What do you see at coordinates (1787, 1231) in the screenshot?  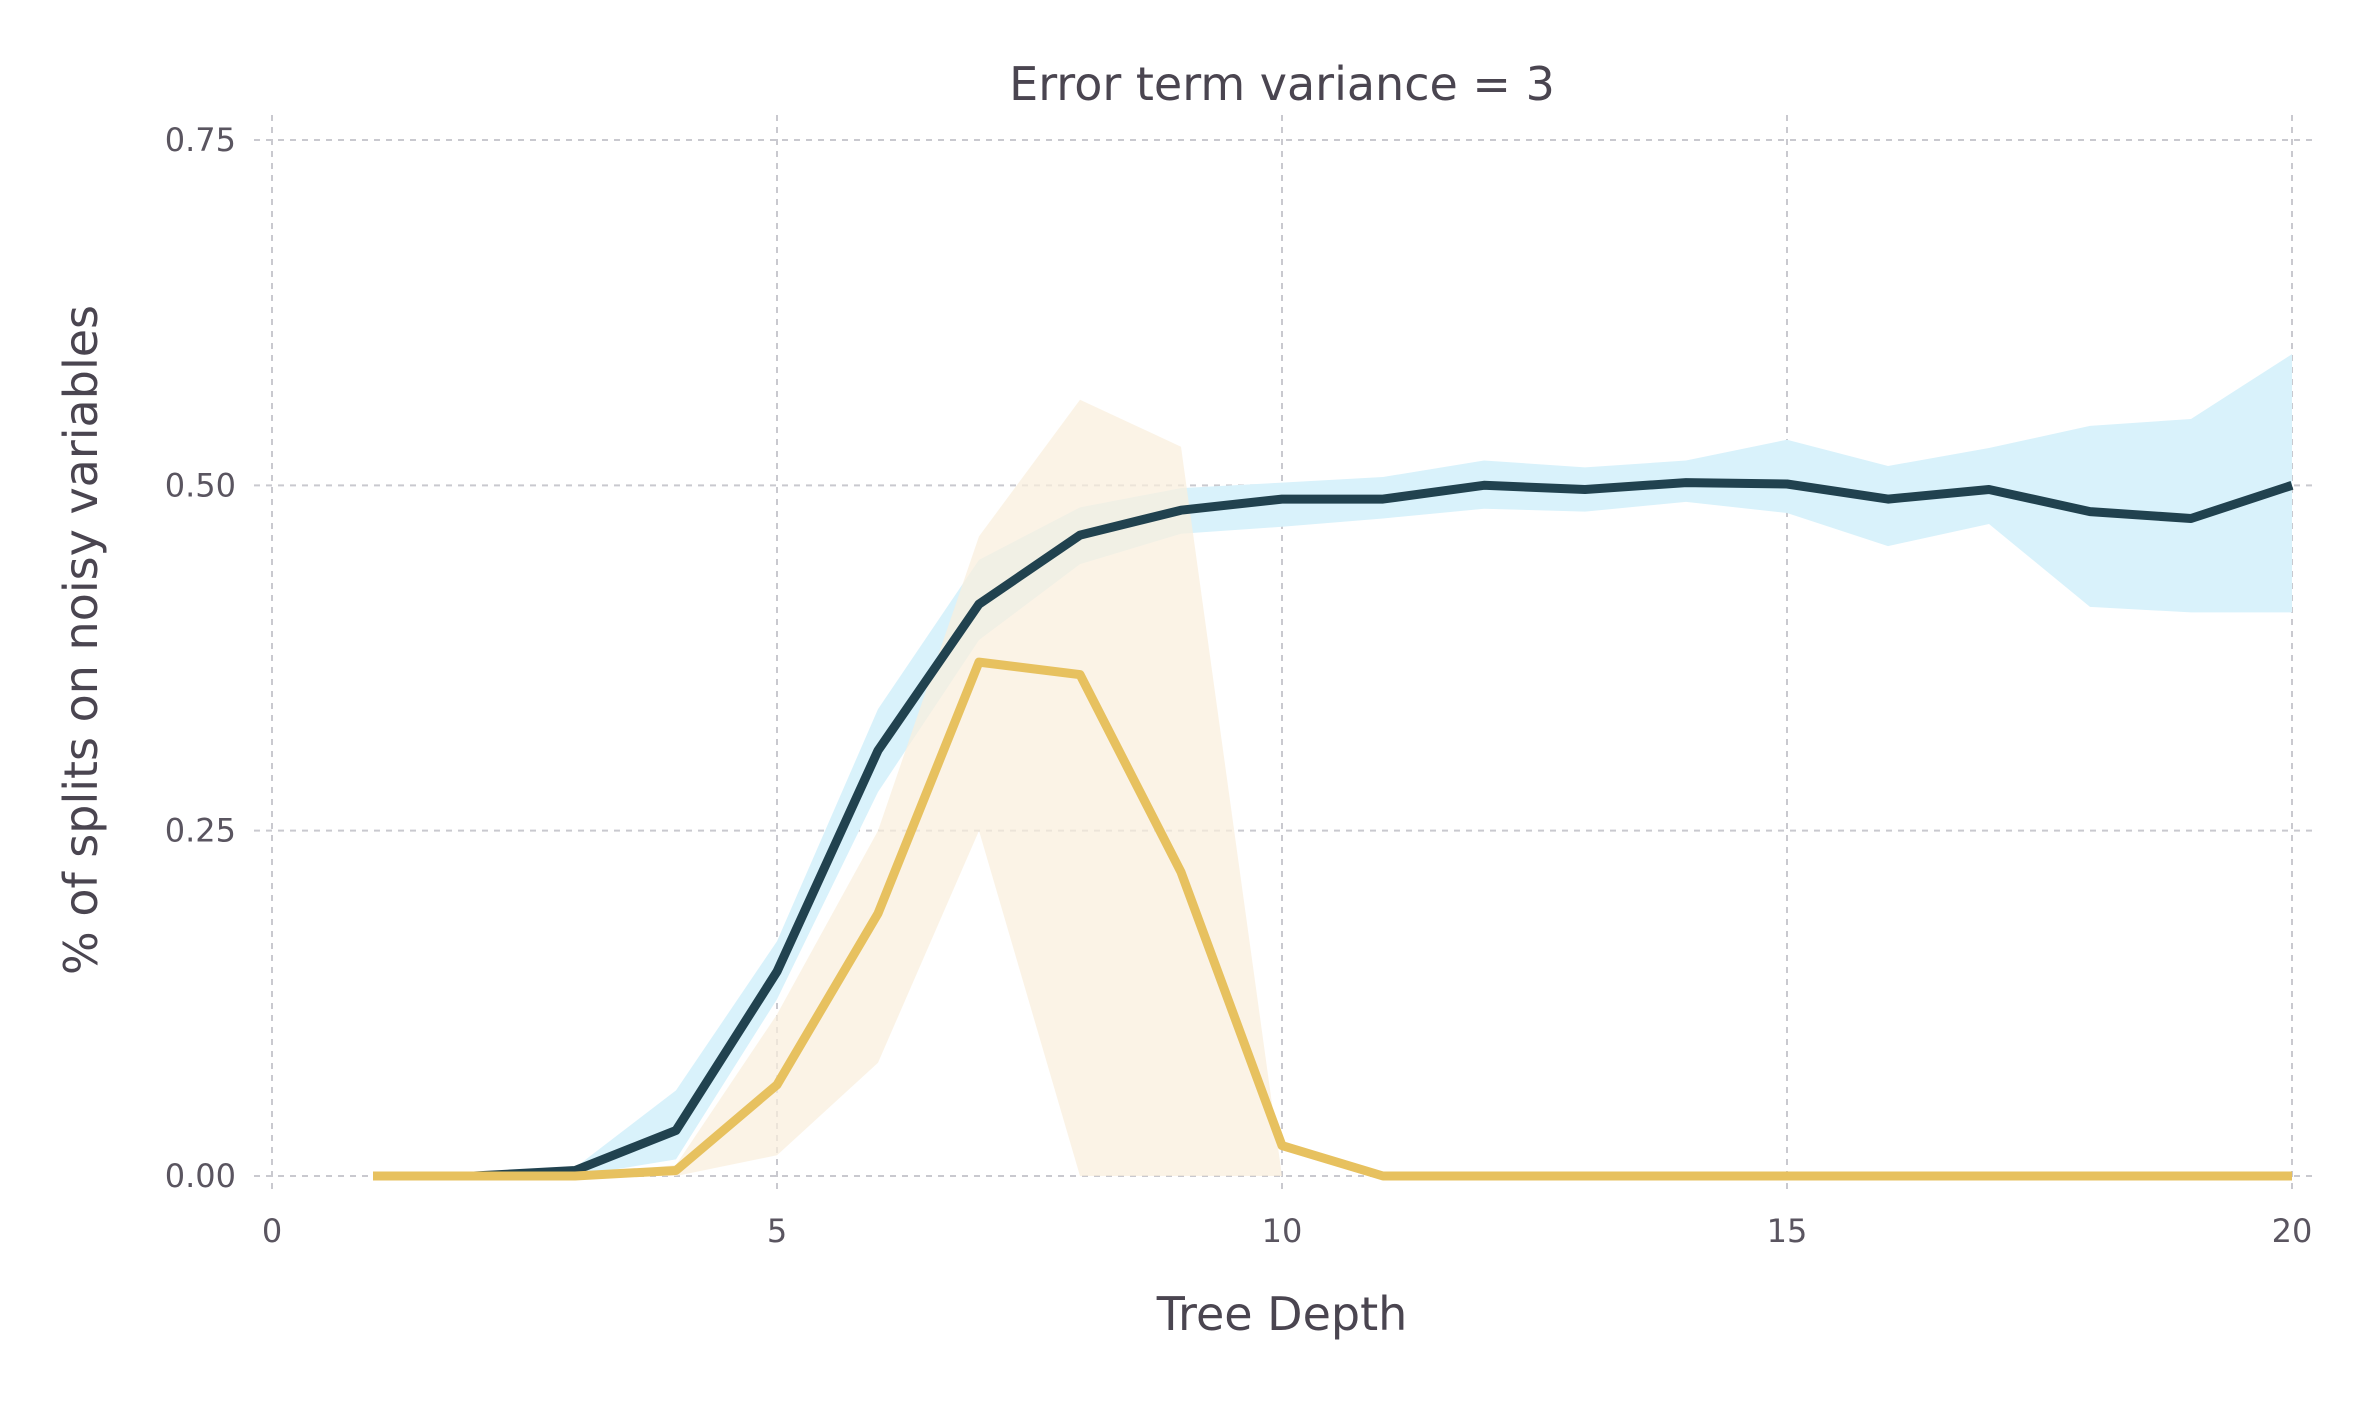 I see `x-tick-label-3: 15` at bounding box center [1787, 1231].